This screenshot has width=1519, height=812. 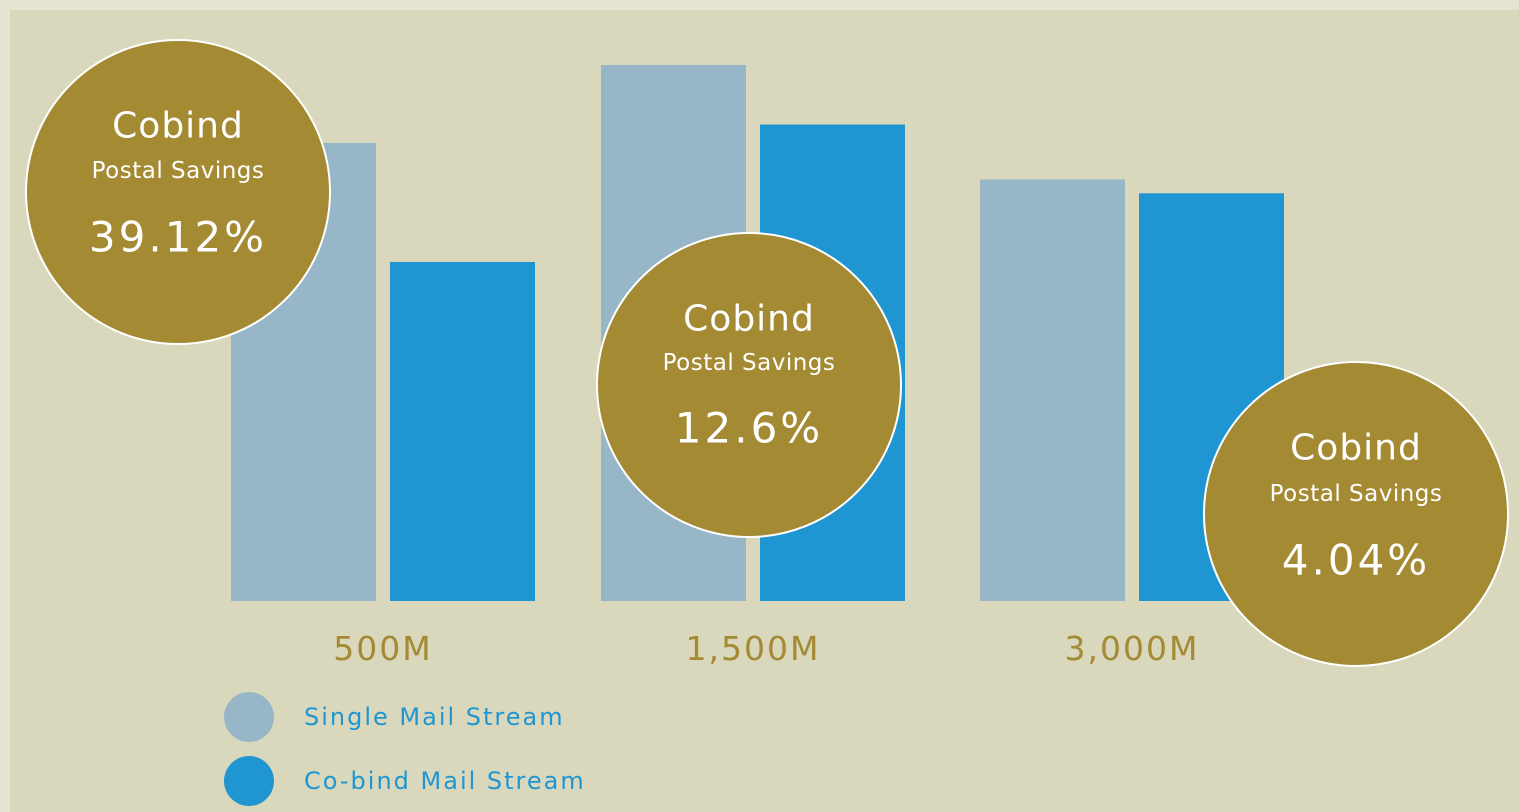 I want to click on category-labels-layer: 500M 1,500M 3,000M, so click(x=766, y=648).